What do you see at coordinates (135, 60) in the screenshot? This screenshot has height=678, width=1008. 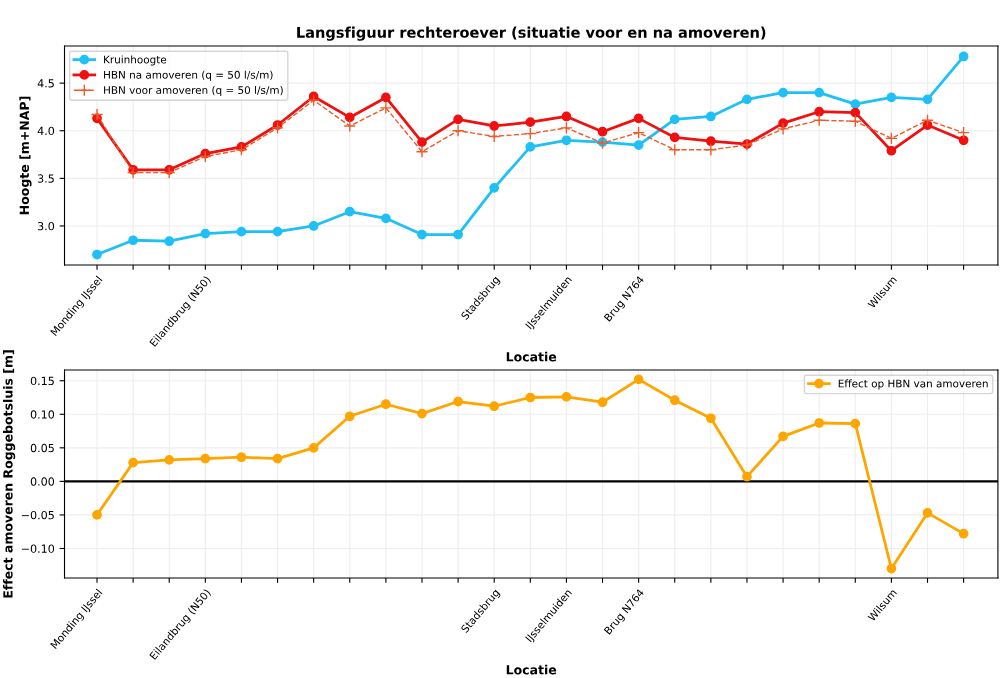 I see `legend-label: Kruinhoogte` at bounding box center [135, 60].